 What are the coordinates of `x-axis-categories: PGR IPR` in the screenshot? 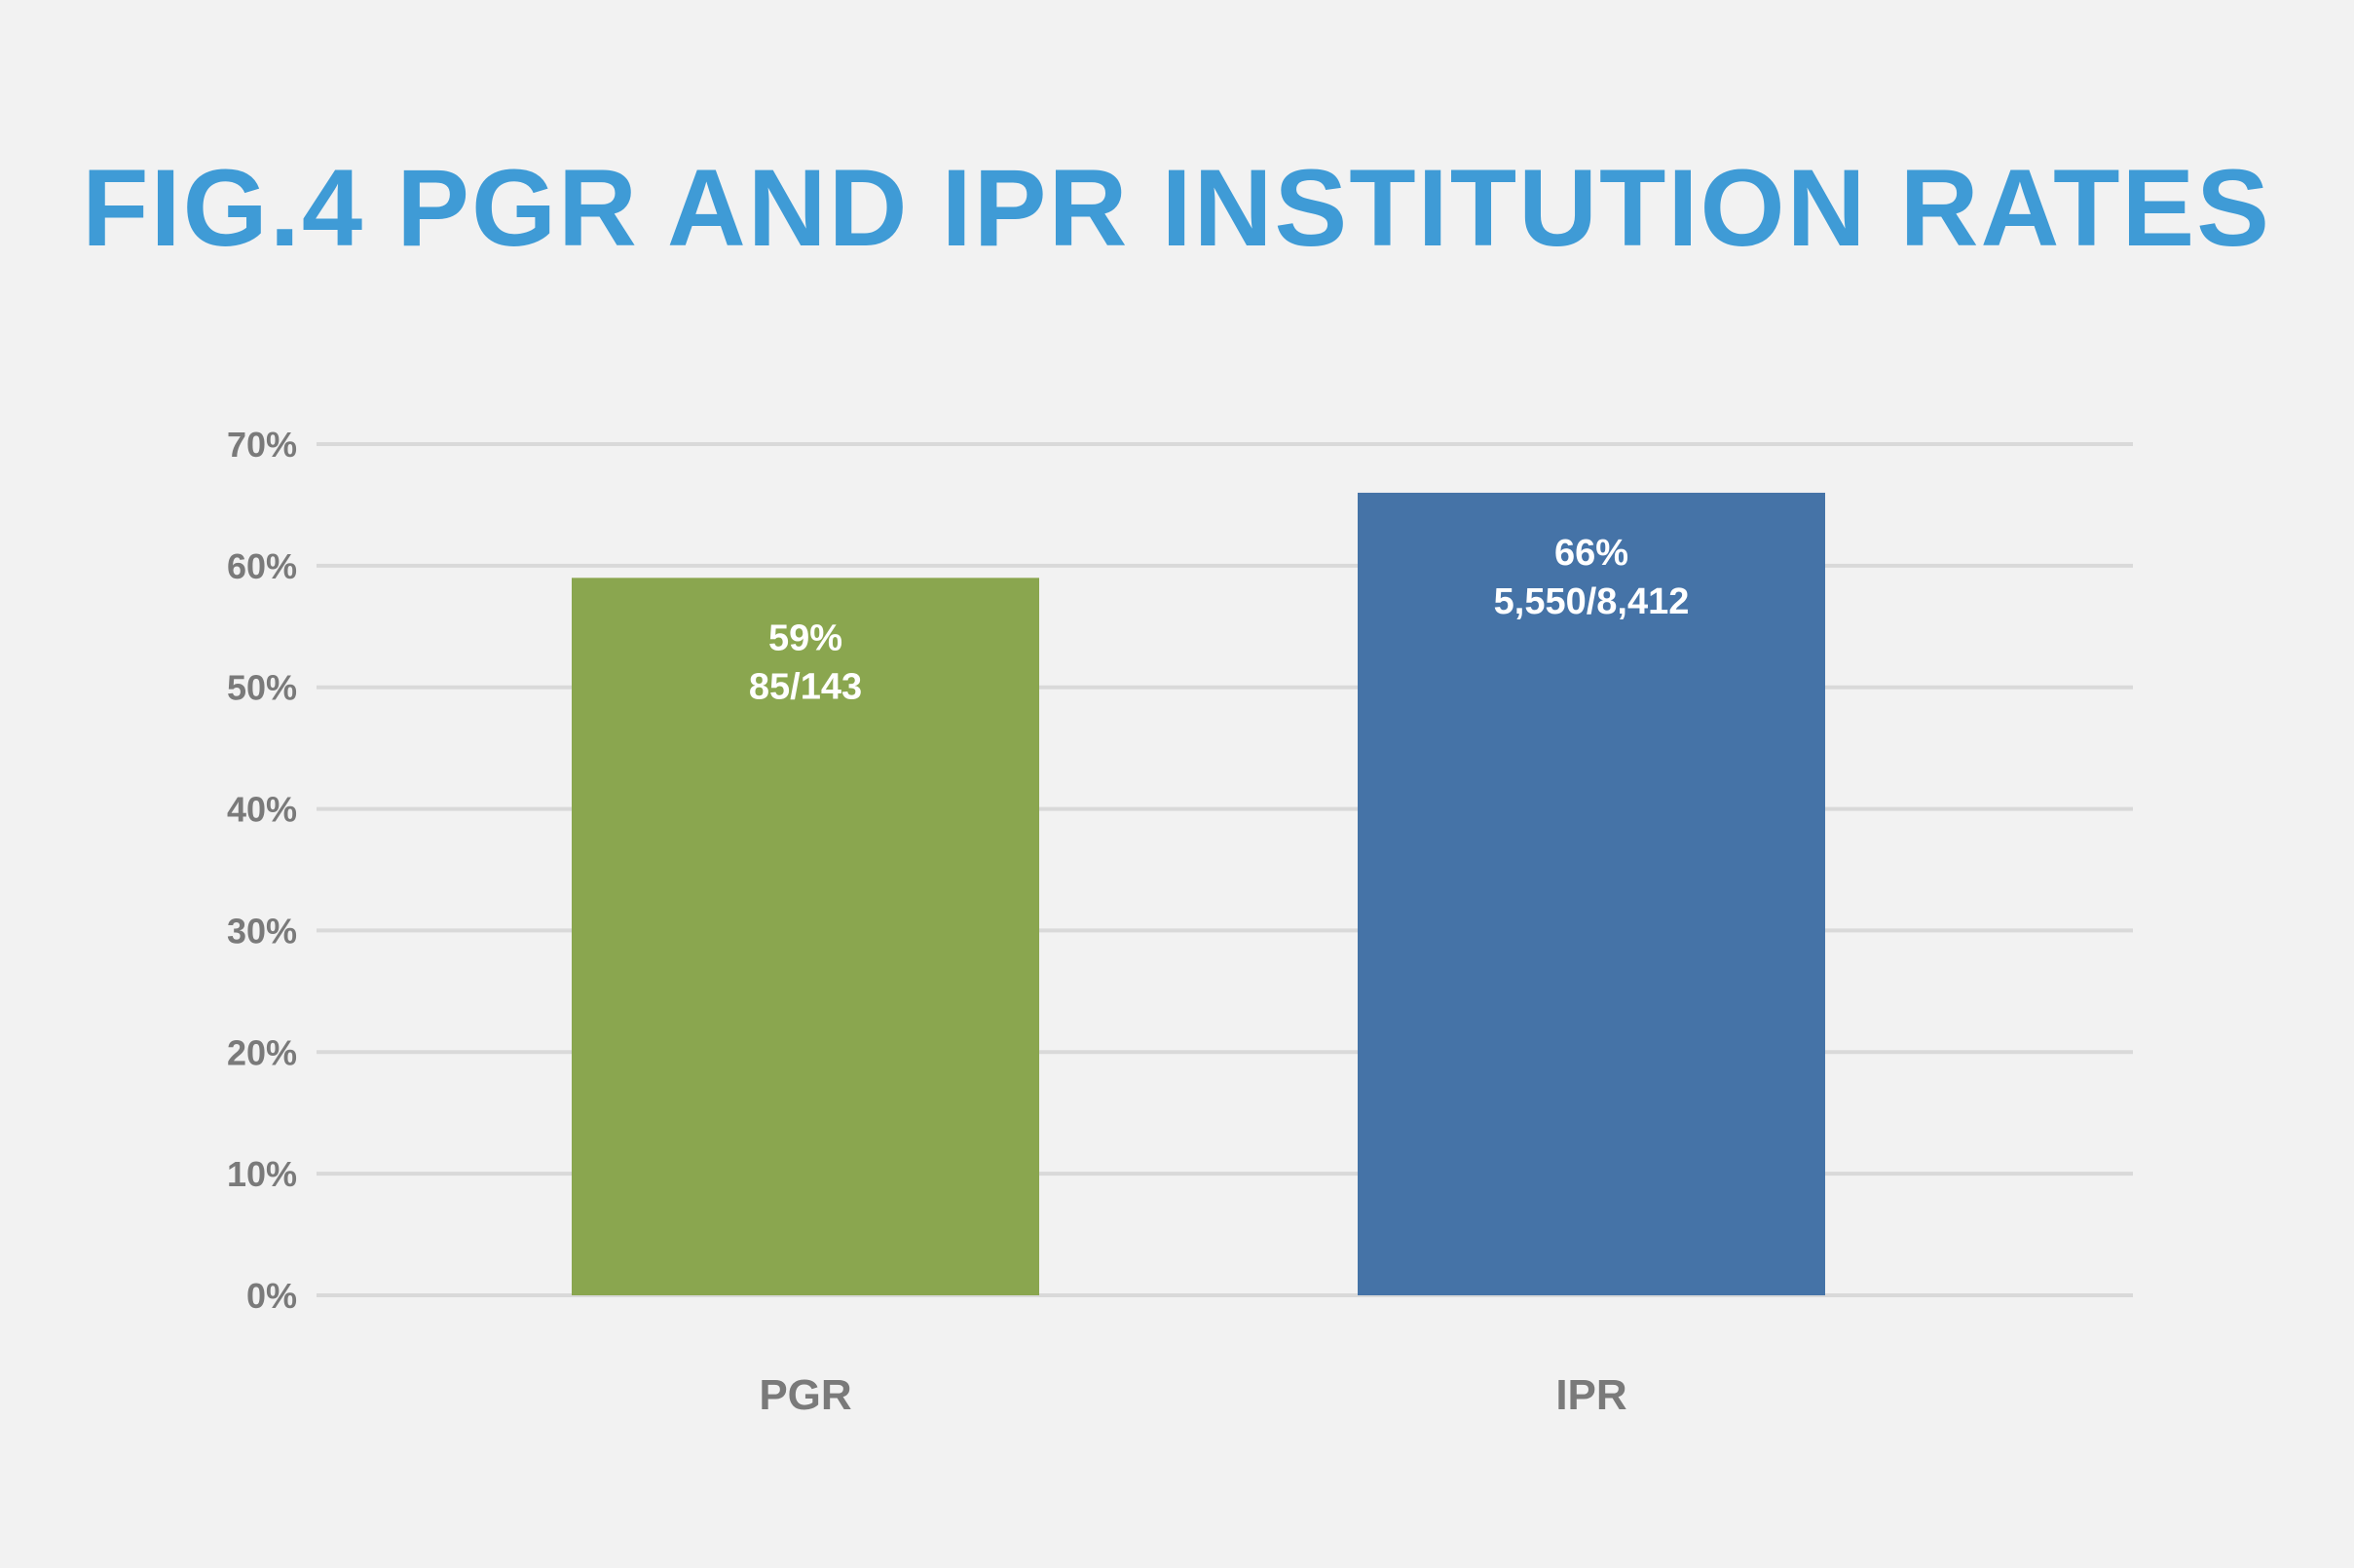 It's located at (1192, 1395).